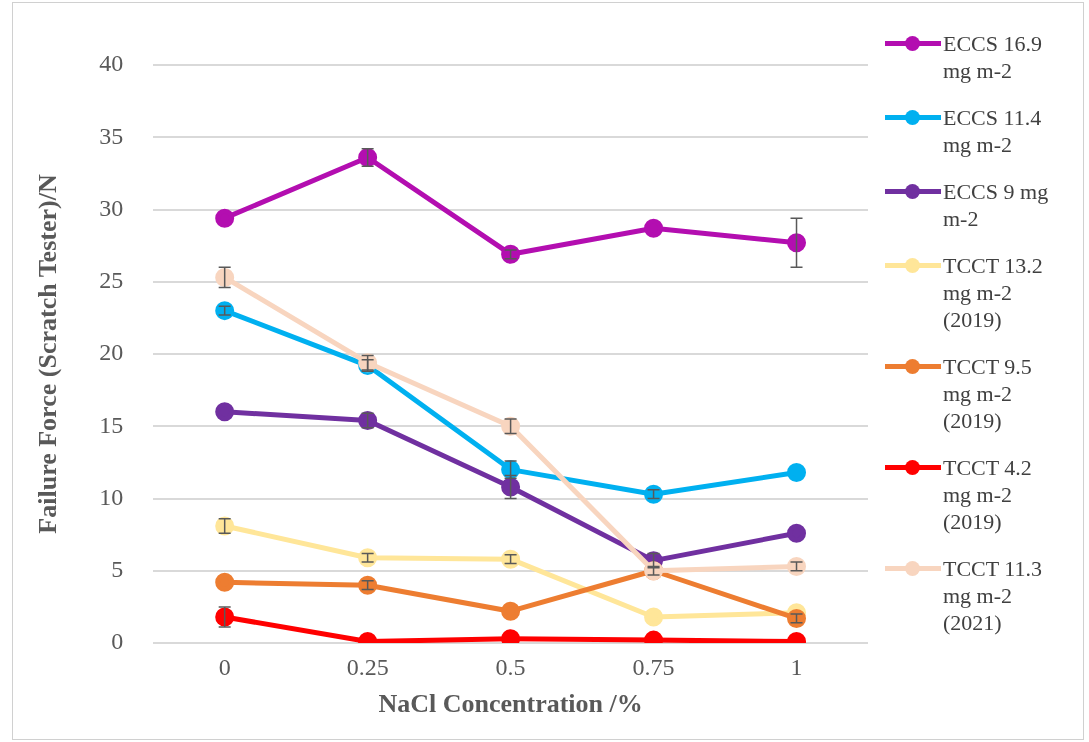 The image size is (1089, 742). Describe the element at coordinates (111, 280) in the screenshot. I see `y-tick-label: 25` at that location.